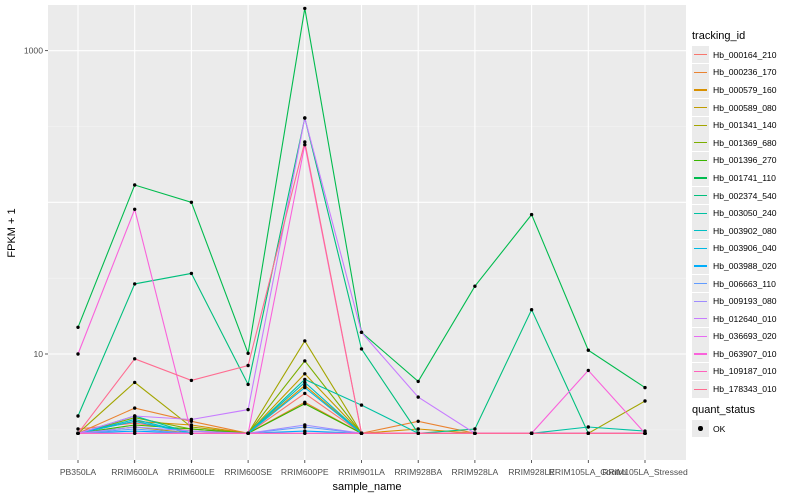  Describe the element at coordinates (744, 421) in the screenshot. I see `legend-quant-status: quant_status OK` at that location.